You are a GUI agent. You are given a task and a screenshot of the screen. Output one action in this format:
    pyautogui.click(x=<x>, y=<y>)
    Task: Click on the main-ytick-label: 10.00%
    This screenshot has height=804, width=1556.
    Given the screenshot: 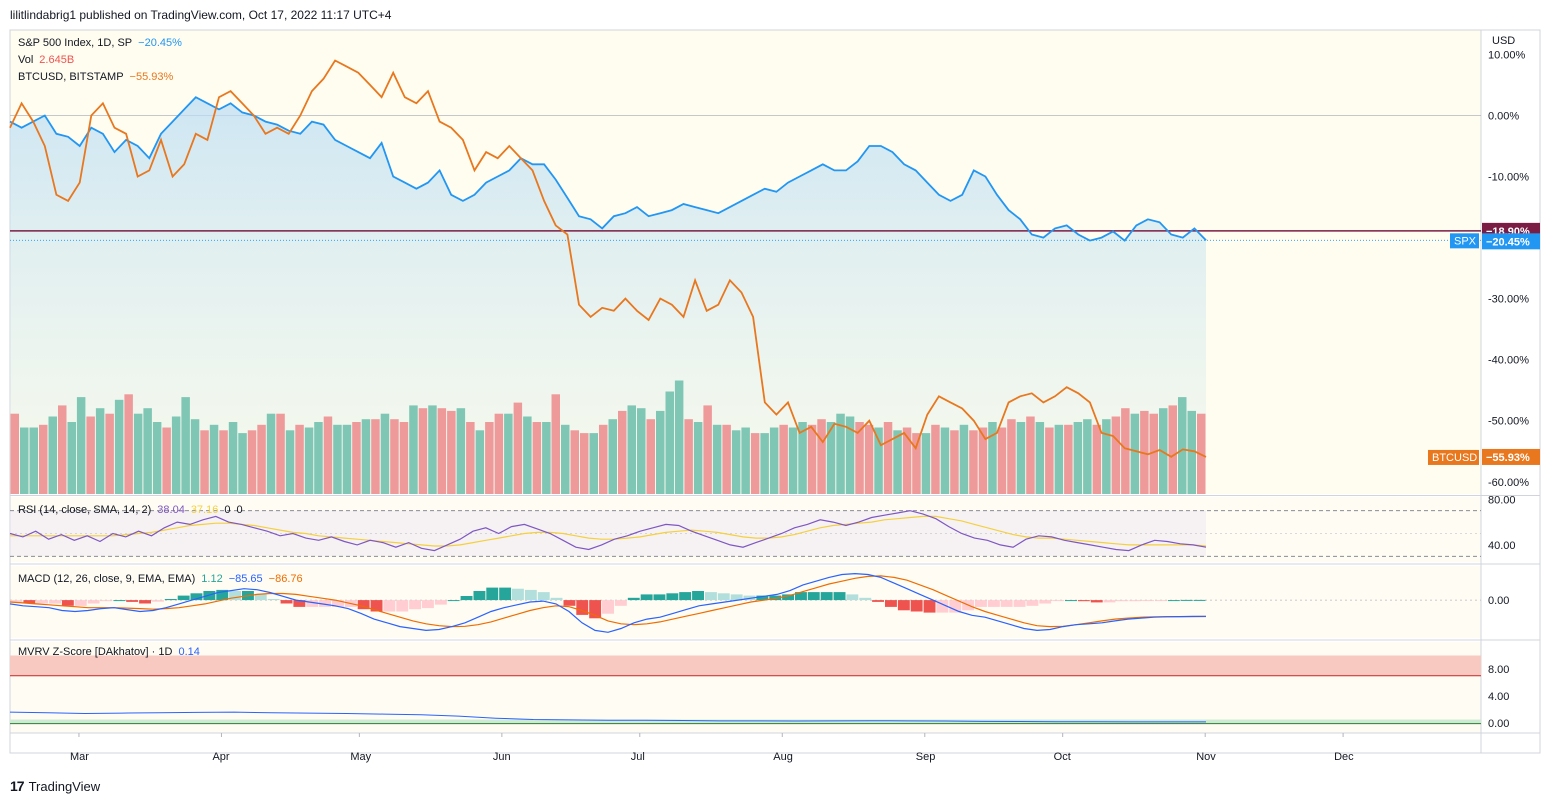 What is the action you would take?
    pyautogui.click(x=1507, y=55)
    